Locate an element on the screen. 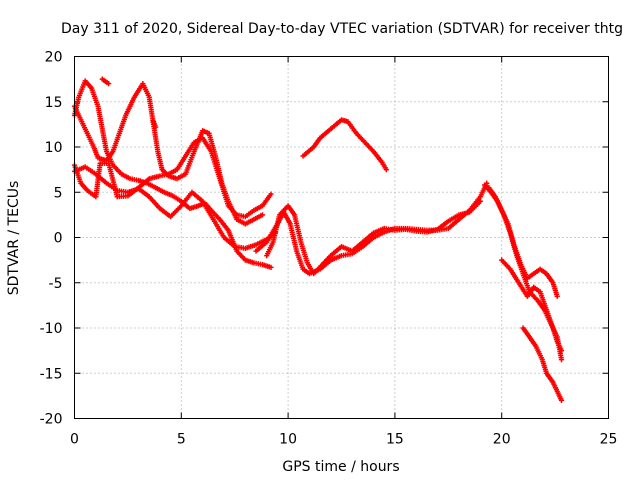 Image resolution: width=640 pixels, height=480 pixels. y-tick-label: 20 is located at coordinates (54, 58).